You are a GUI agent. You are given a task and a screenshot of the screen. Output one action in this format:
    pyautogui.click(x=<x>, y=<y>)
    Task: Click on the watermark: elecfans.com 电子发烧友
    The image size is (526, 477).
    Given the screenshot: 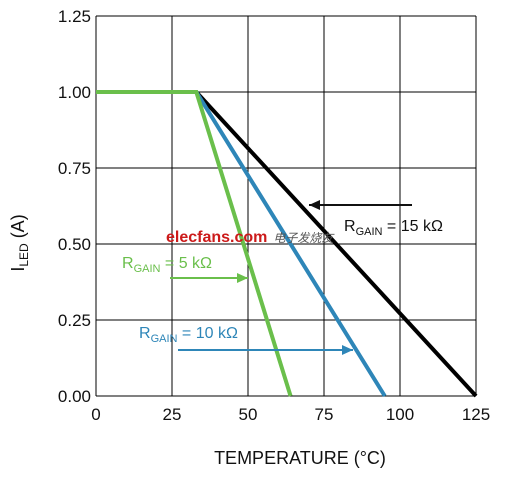 What is the action you would take?
    pyautogui.click(x=249, y=238)
    